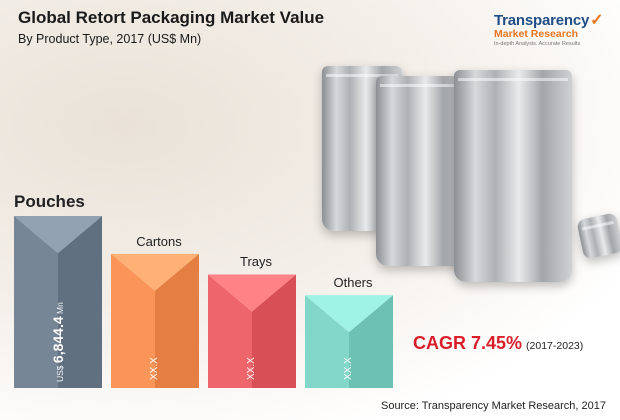  I want to click on page-subtitle: By Product Type, 2017 (US$ Mn), so click(110, 39).